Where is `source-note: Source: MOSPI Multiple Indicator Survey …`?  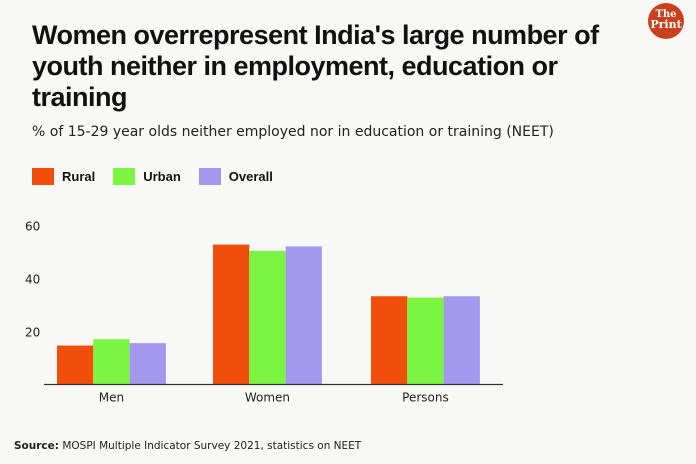
source-note: Source: MOSPI Multiple Indicator Survey … is located at coordinates (188, 446).